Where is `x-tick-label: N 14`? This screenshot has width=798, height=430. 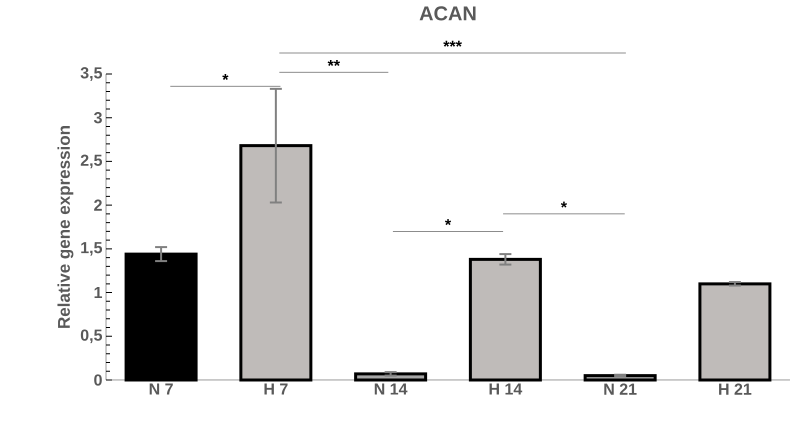 x-tick-label: N 14 is located at coordinates (391, 389).